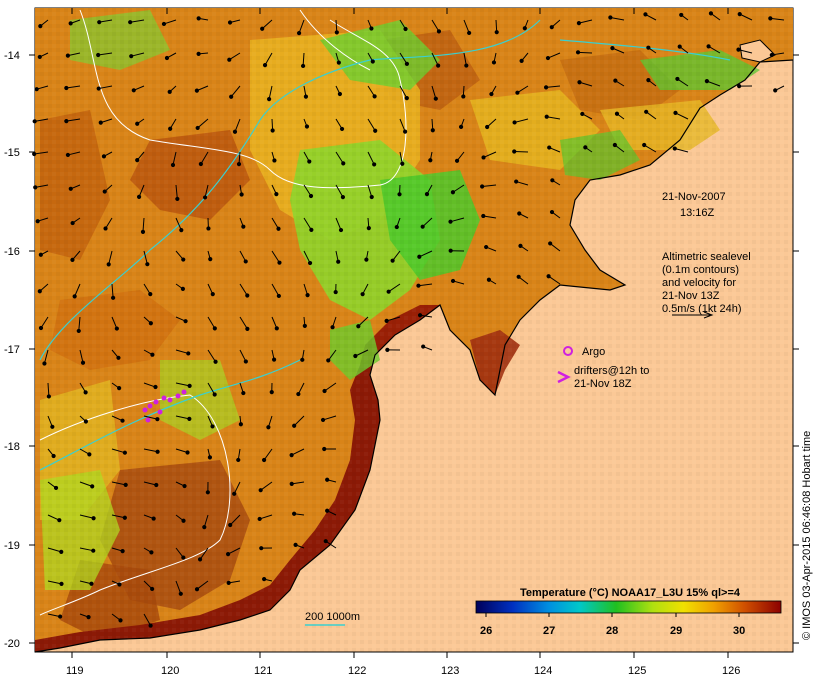 This screenshot has width=820, height=680. I want to click on lon-tick-label: 124, so click(543, 671).